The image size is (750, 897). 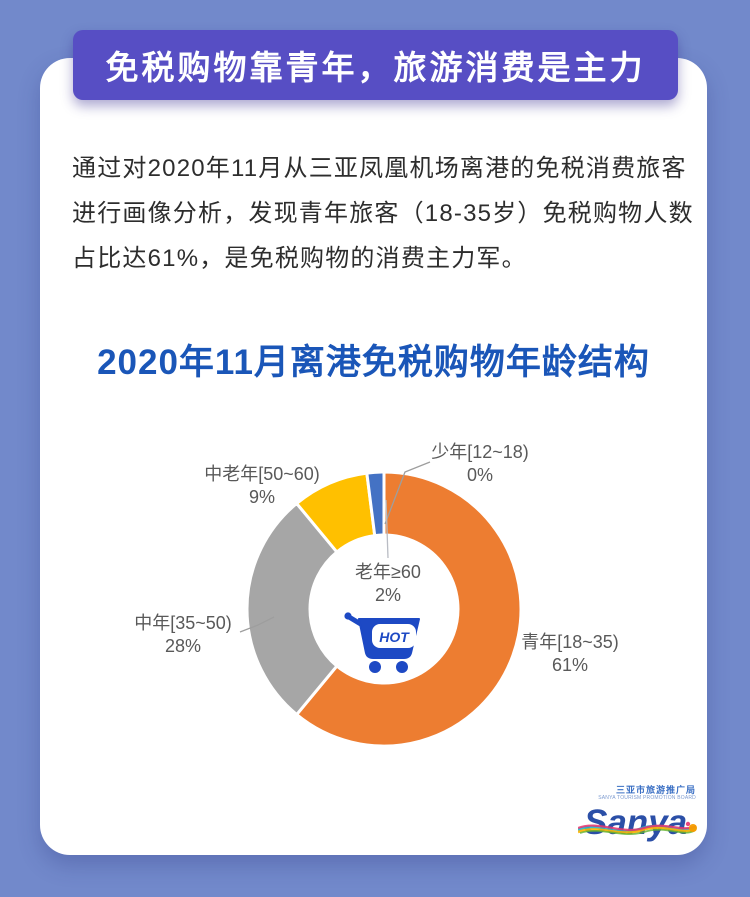 I want to click on logo-org-en: SANYA TOURISM PROMOTION BOARD, so click(x=647, y=798).